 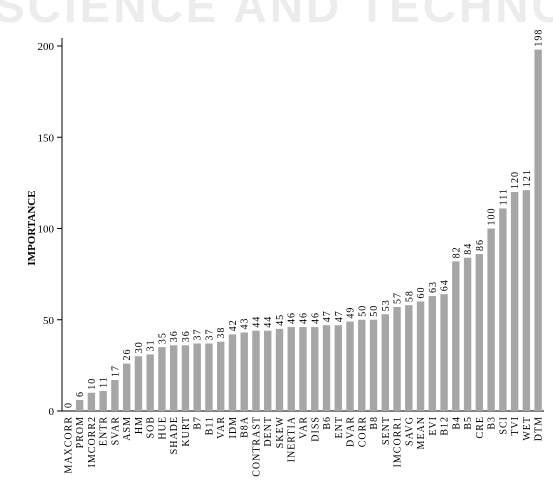 What do you see at coordinates (139, 347) in the screenshot?
I see `bar-value-label: 30` at bounding box center [139, 347].